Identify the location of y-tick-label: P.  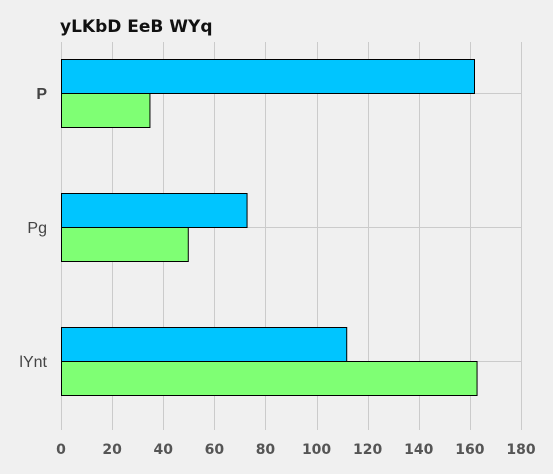
(41, 94).